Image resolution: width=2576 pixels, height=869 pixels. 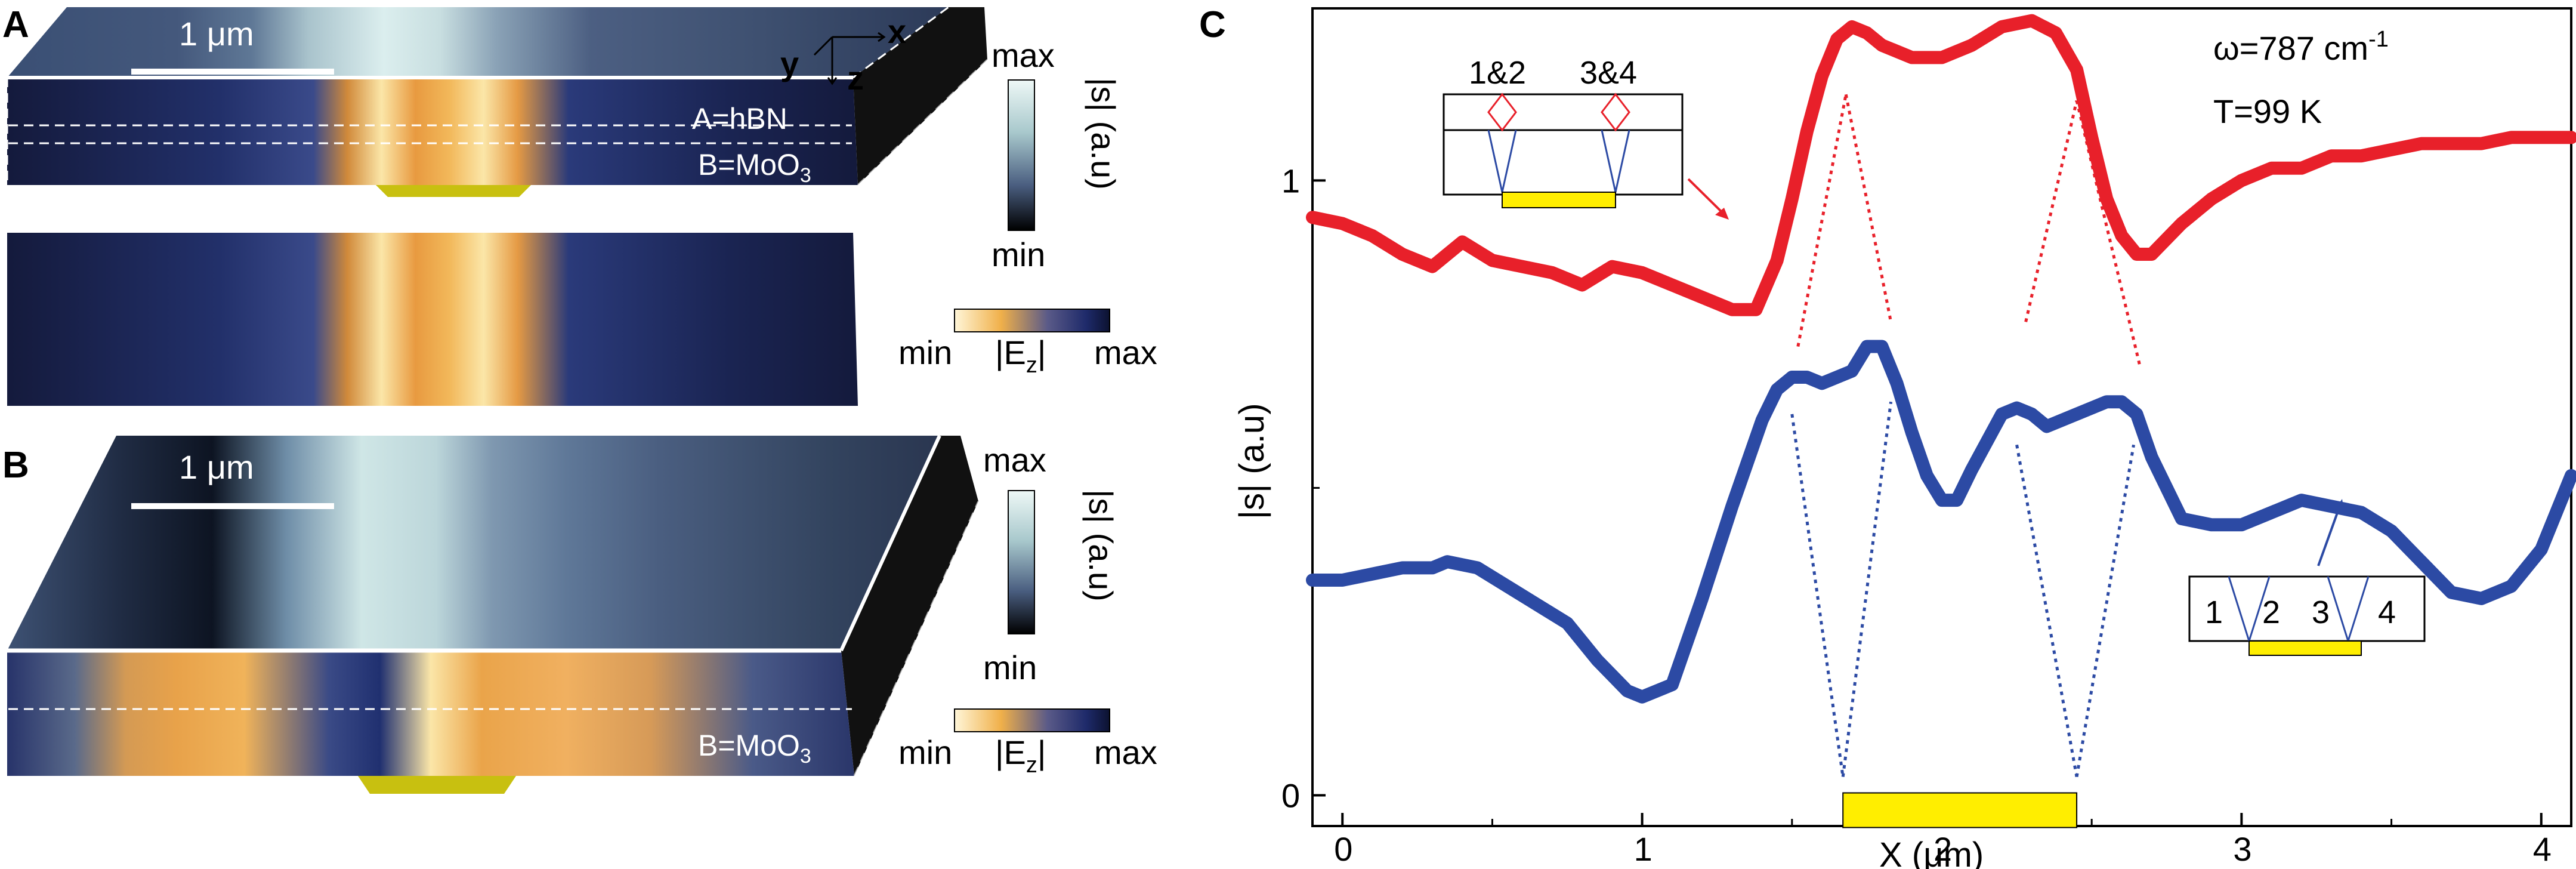 I want to click on panel-b-cbar-max: max, so click(x=1015, y=460).